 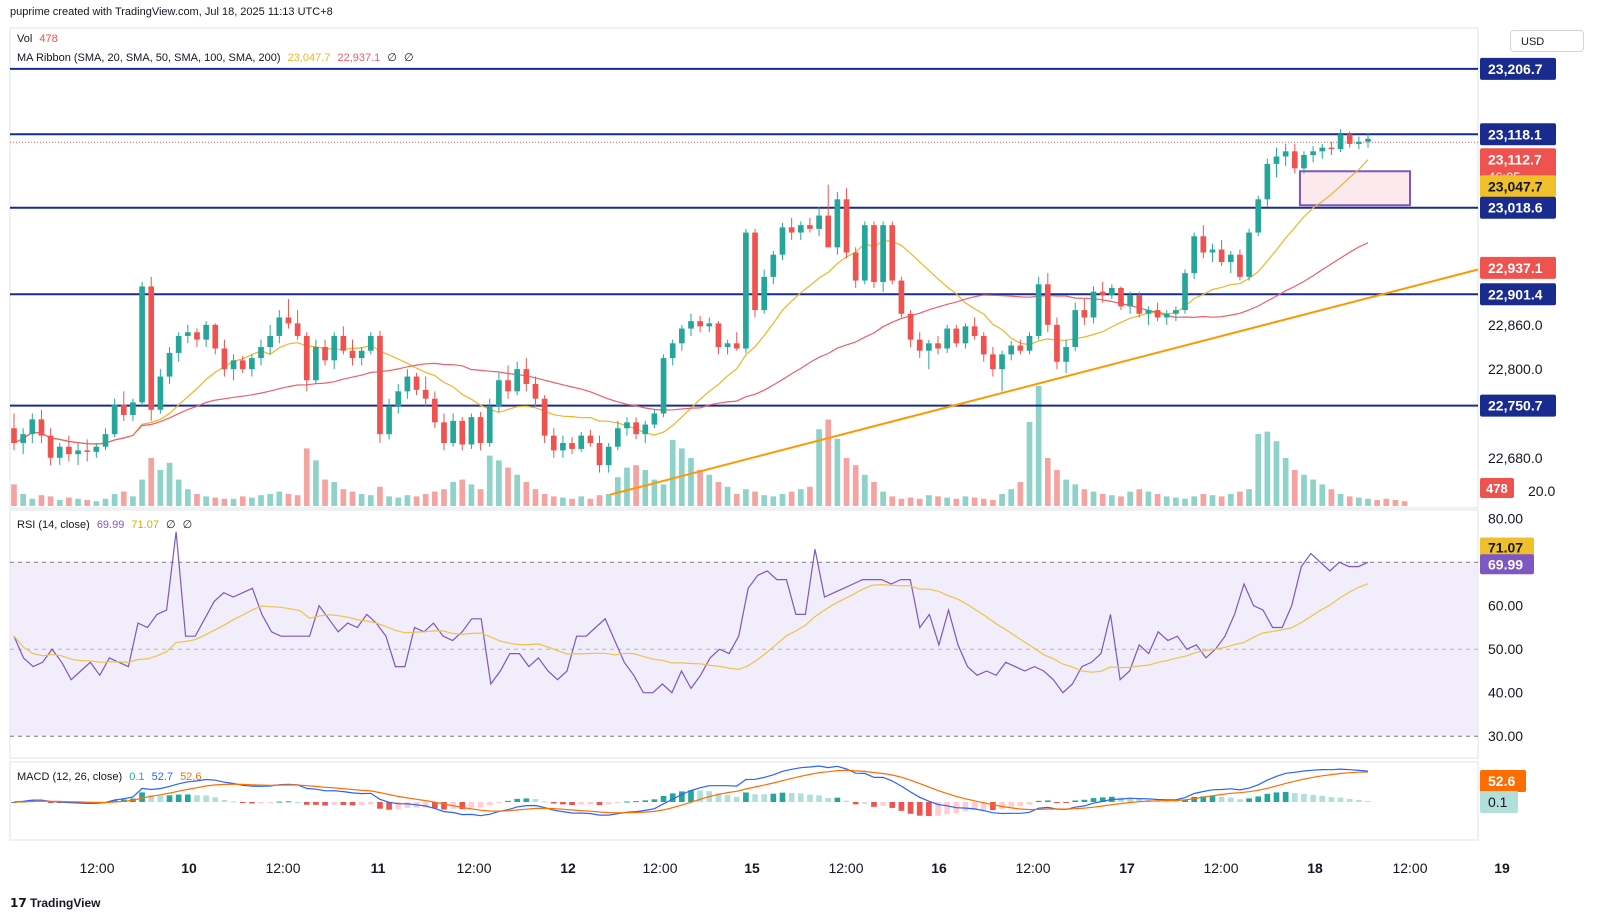 What do you see at coordinates (48, 39) in the screenshot?
I see `vol-legend-value: 478` at bounding box center [48, 39].